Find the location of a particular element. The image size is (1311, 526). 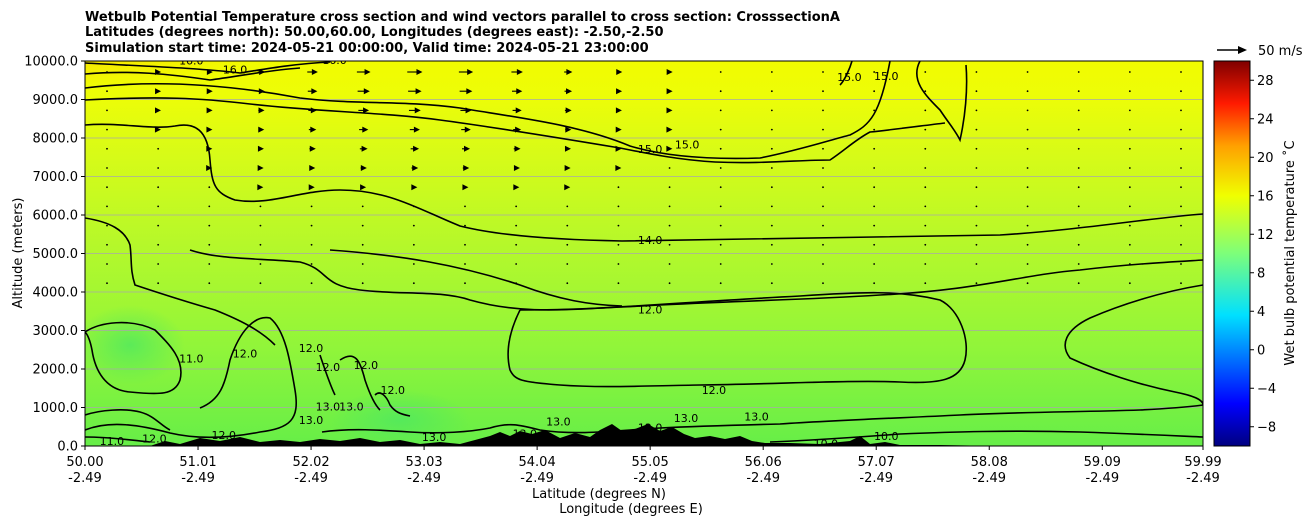

x-tick-label-lat: 53.03 is located at coordinates (423, 462).